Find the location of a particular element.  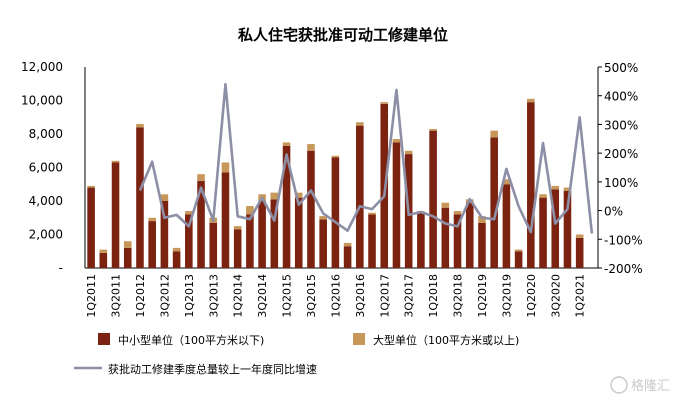

x-tick-label: 1Q2016 is located at coordinates (335, 296).